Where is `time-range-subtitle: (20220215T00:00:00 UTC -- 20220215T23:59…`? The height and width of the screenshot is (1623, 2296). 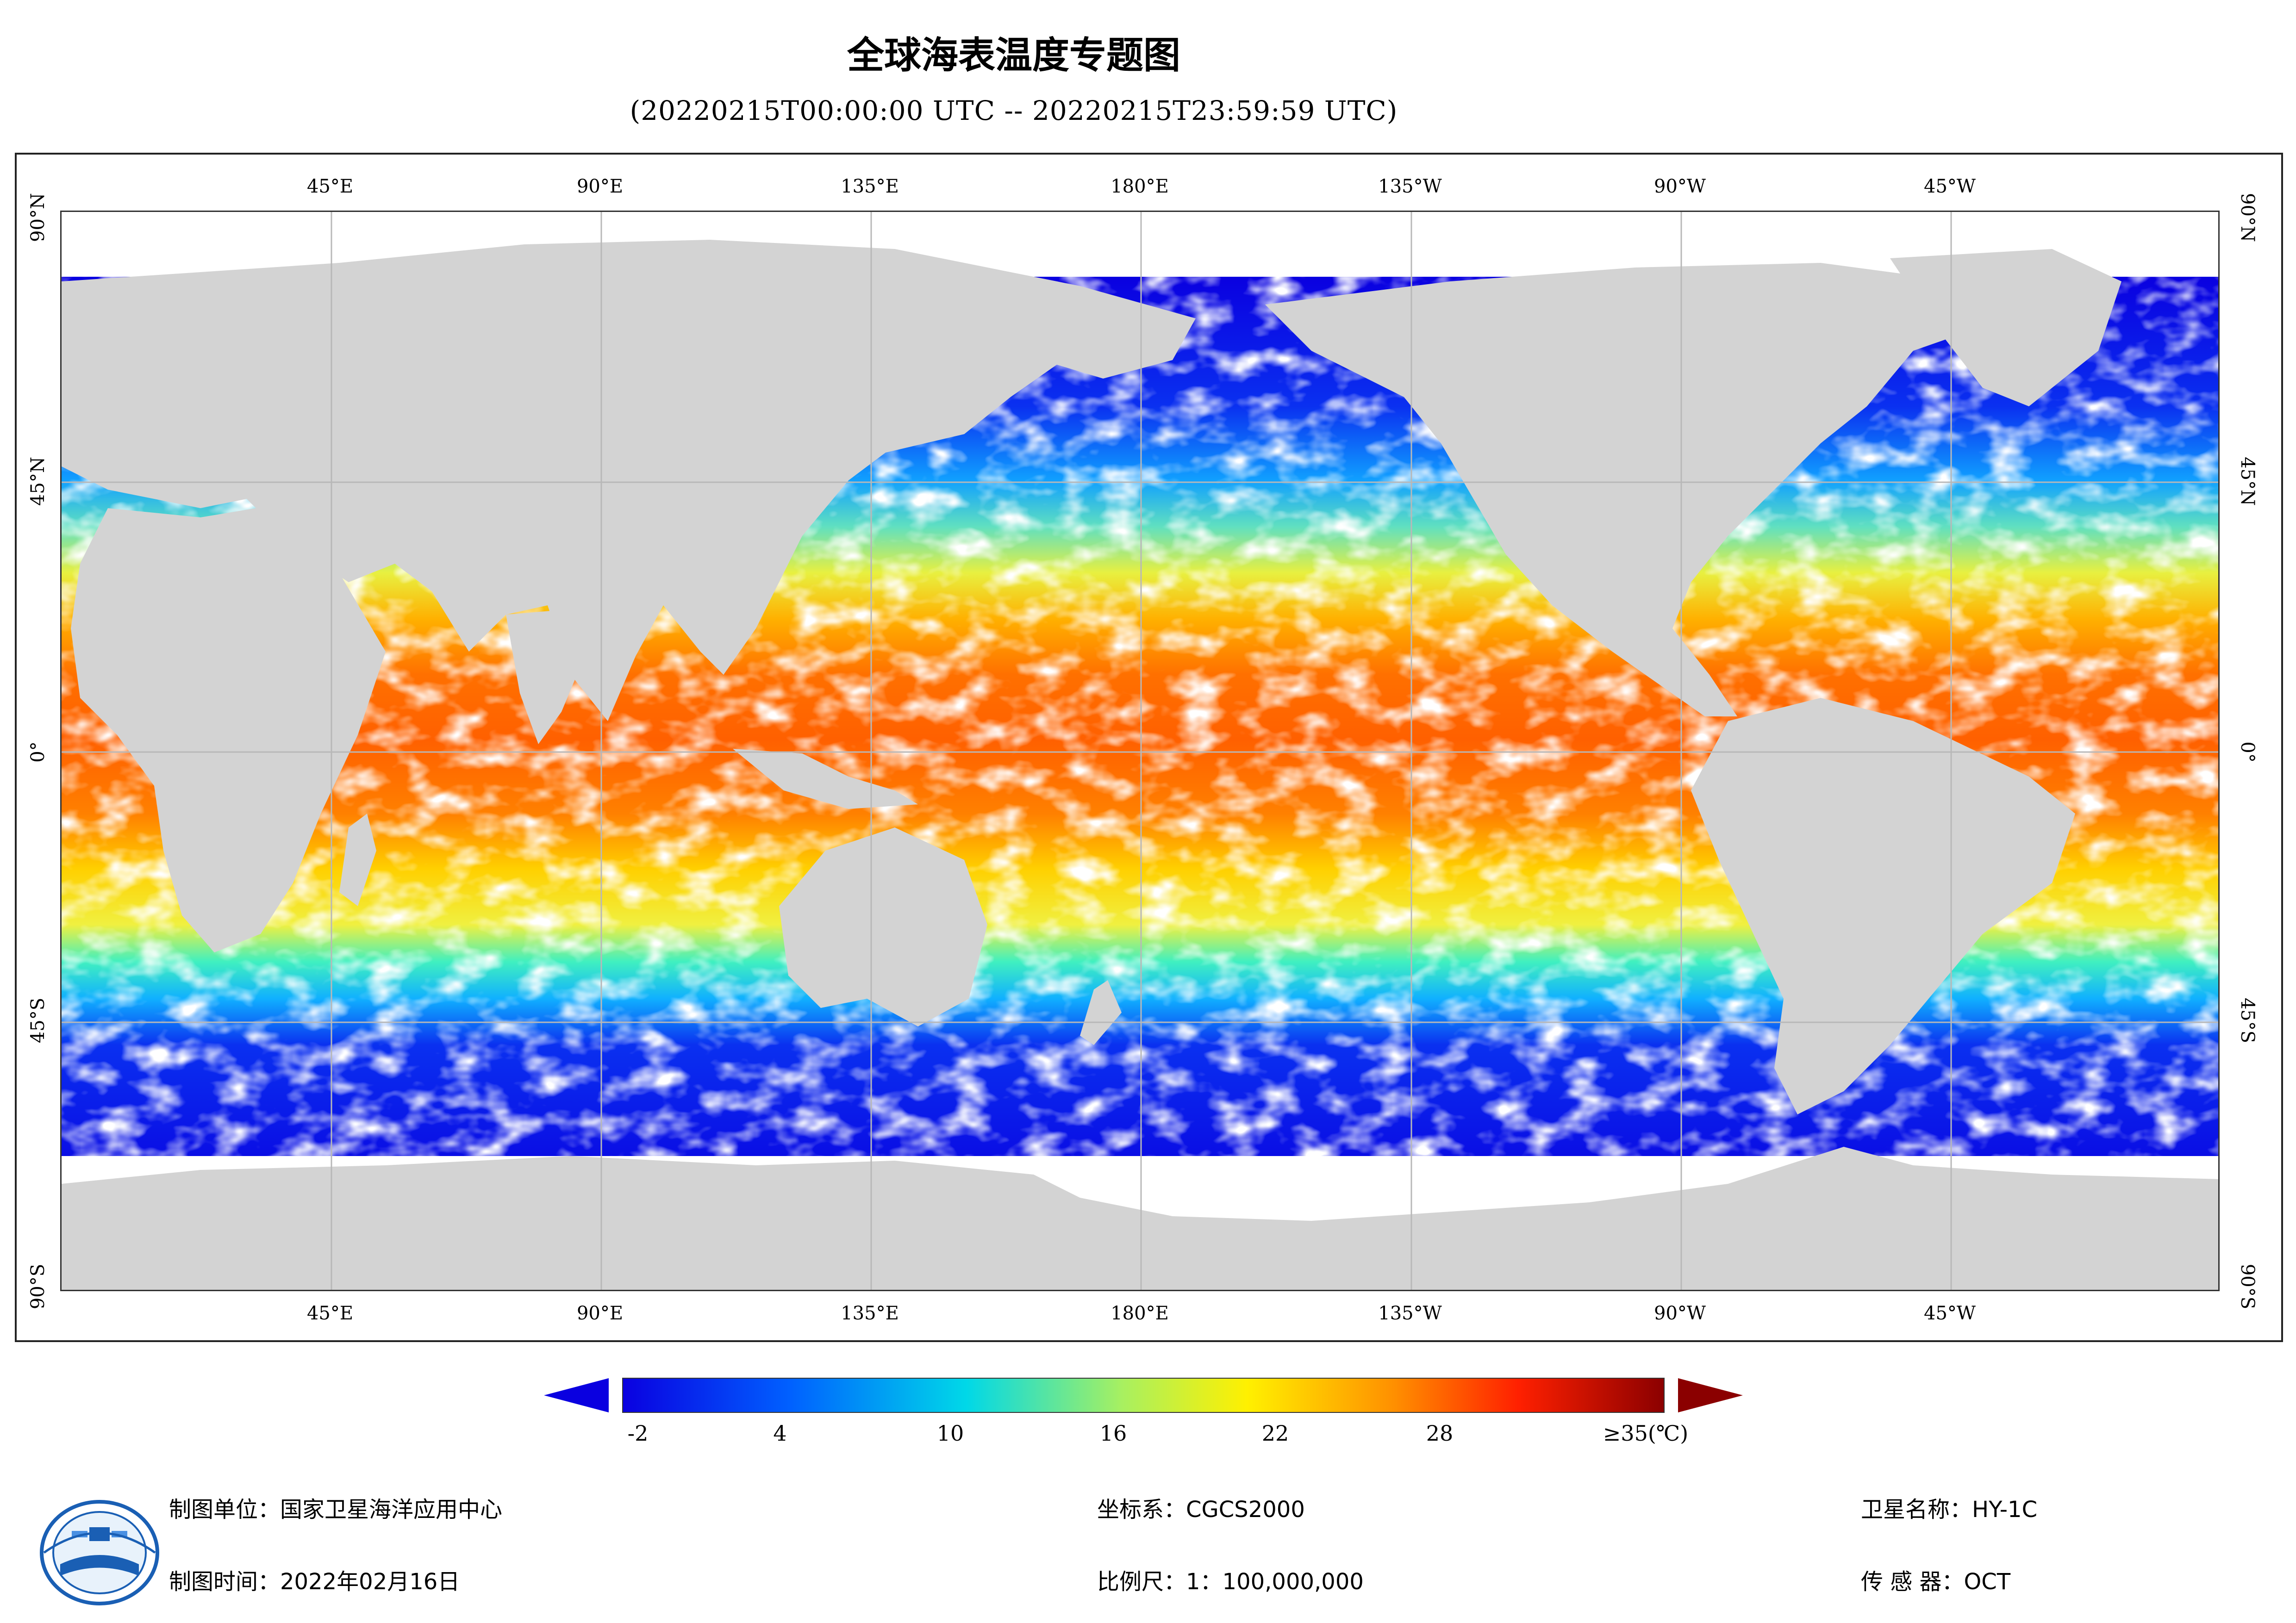
time-range-subtitle: (20220215T00:00:00 UTC -- 20220215T23:59… is located at coordinates (1014, 110).